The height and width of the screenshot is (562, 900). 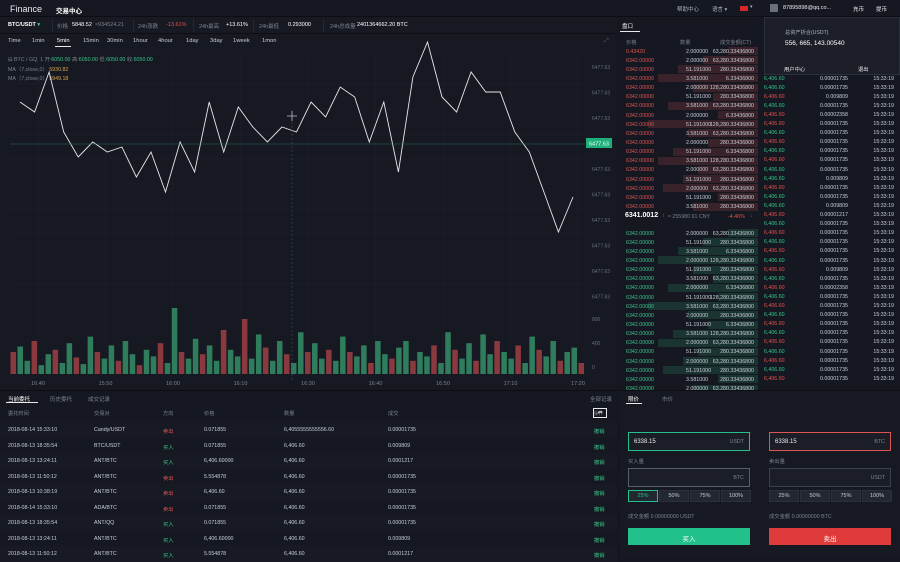 What do you see at coordinates (859, 10) in the screenshot?
I see `recharge-link: 充币` at bounding box center [859, 10].